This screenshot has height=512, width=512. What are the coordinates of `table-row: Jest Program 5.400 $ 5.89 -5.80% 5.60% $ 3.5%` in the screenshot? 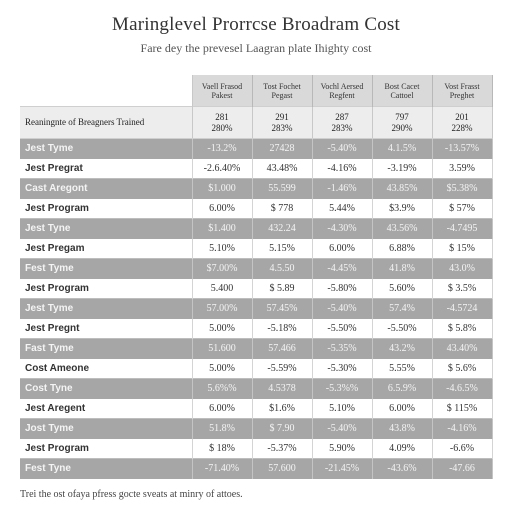 It's located at (256, 288).